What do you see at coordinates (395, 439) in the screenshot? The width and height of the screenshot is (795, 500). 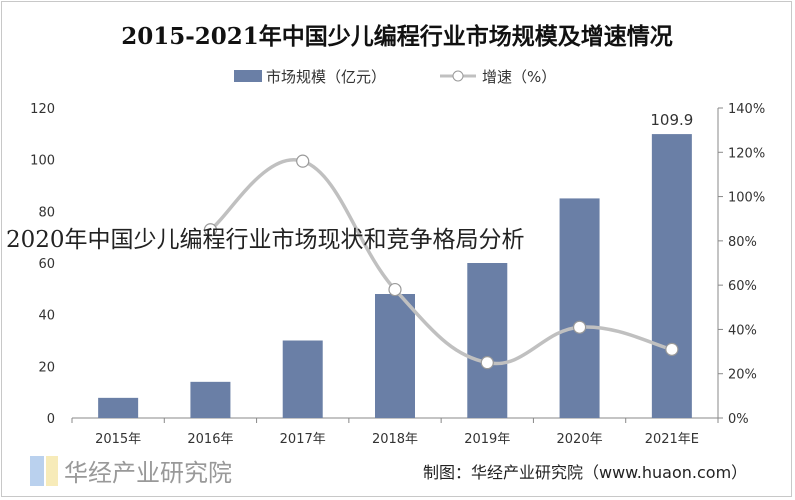 I see `x-tick-label: 2018年` at bounding box center [395, 439].